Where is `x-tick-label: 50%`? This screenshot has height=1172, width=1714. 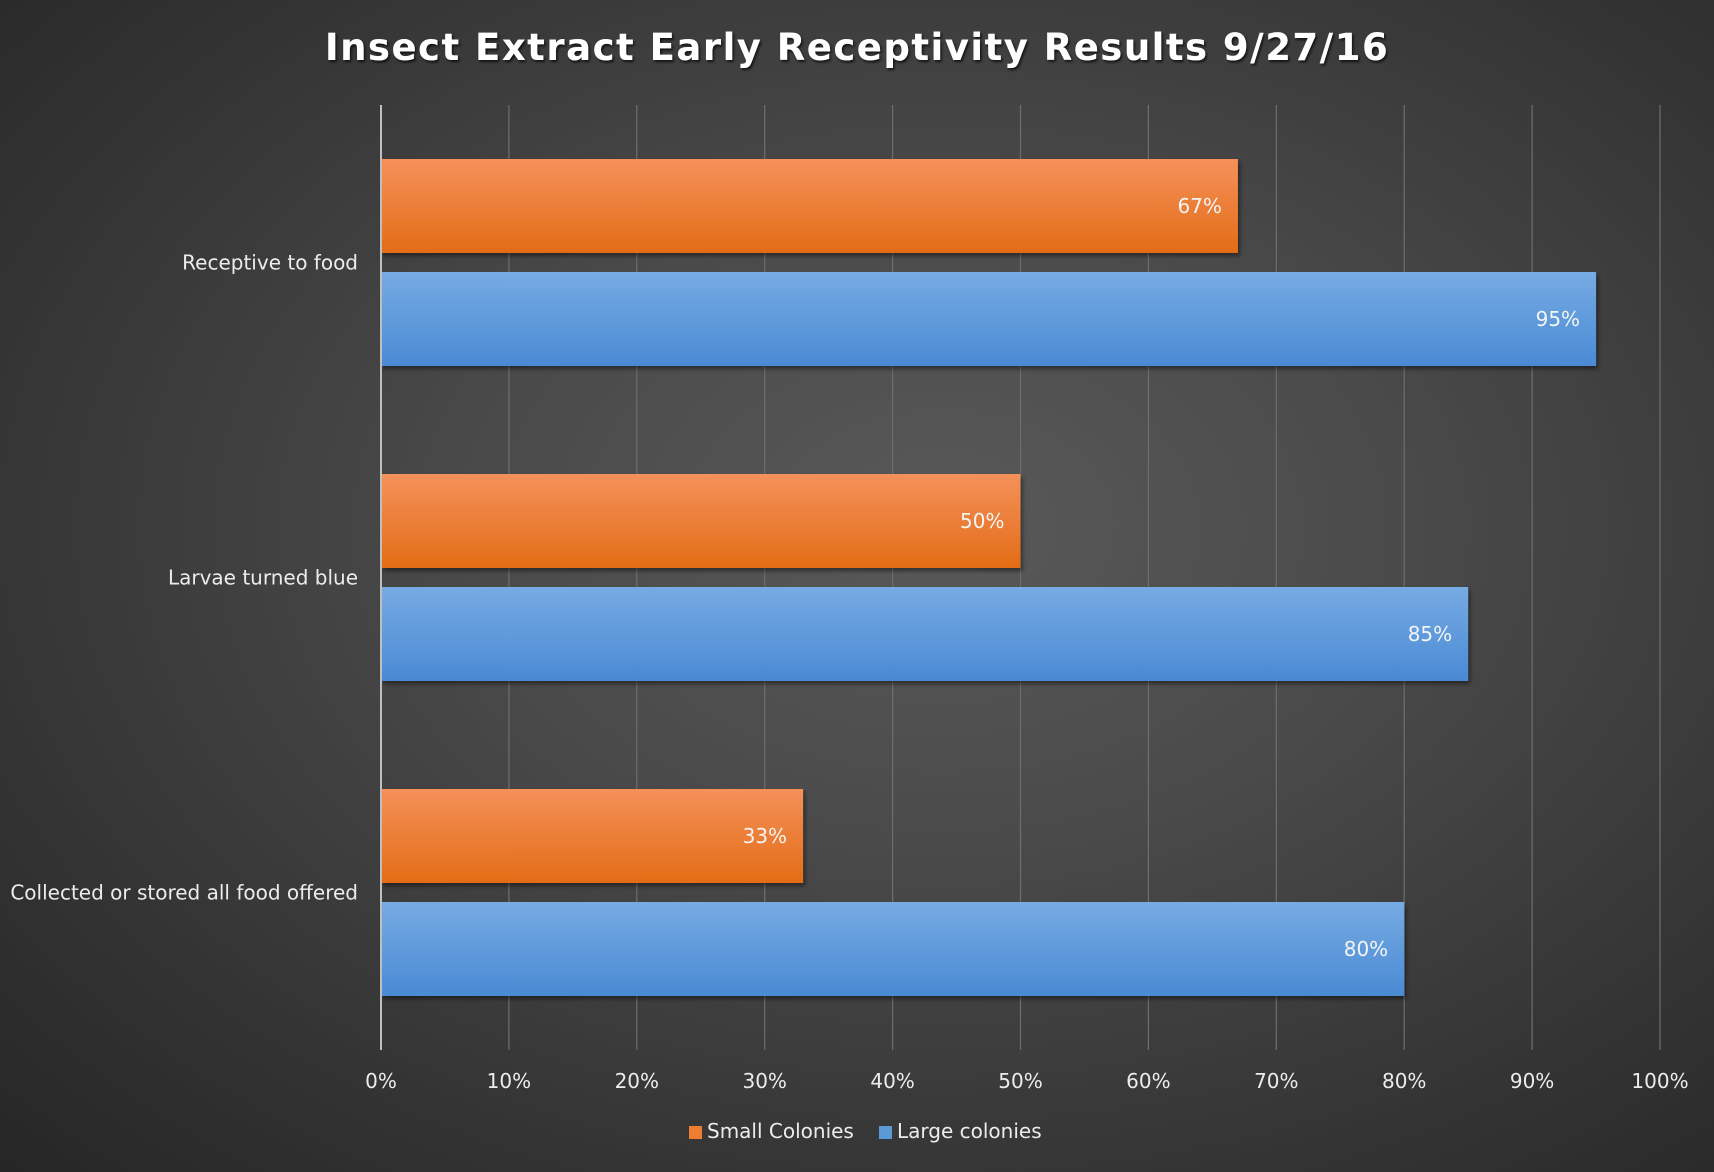 x-tick-label: 50% is located at coordinates (1020, 1081).